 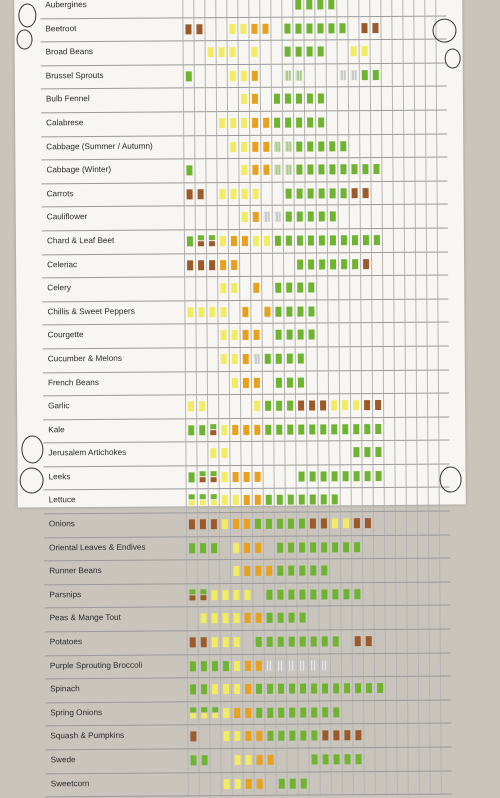 I want to click on table-row: Lettuce, so click(x=246, y=501).